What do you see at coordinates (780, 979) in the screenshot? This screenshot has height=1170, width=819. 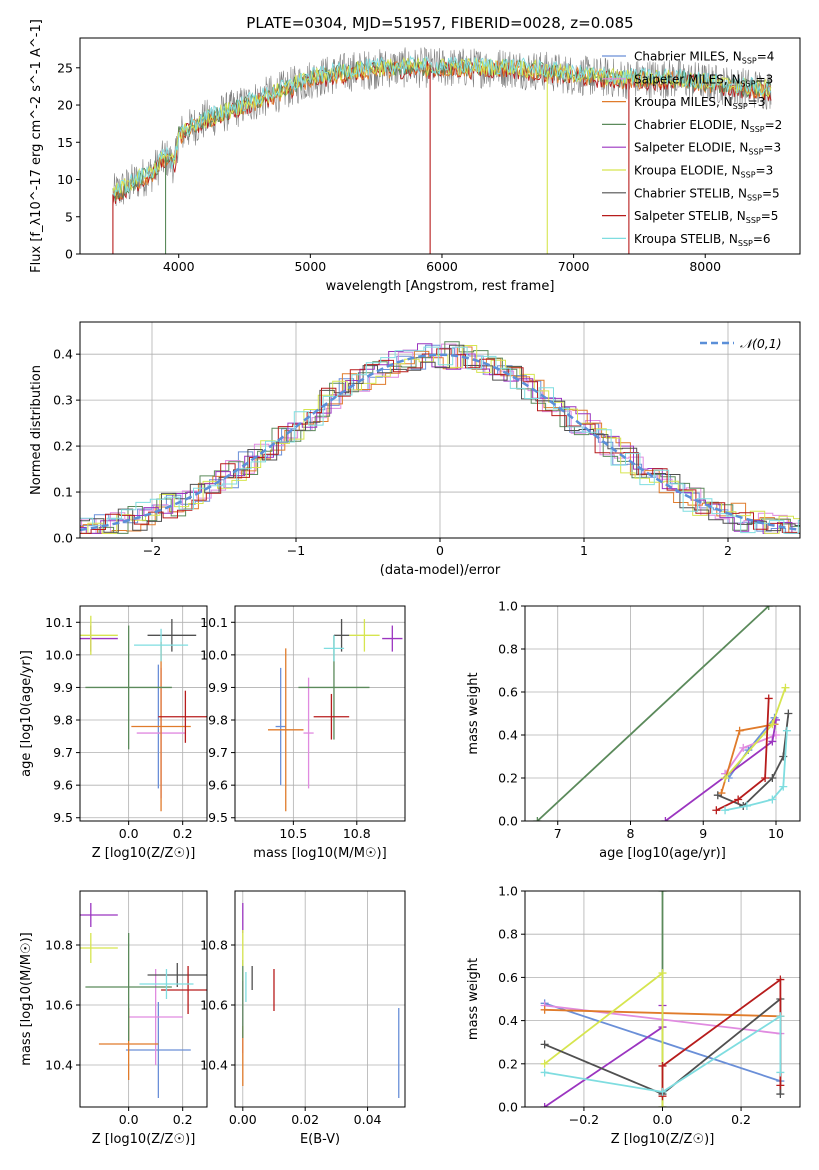 I see `series-marker-salpeter_stelib` at bounding box center [780, 979].